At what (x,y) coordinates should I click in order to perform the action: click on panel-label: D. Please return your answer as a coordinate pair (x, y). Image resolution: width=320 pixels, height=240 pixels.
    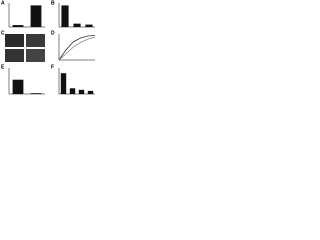
    Looking at the image, I should click on (53, 33).